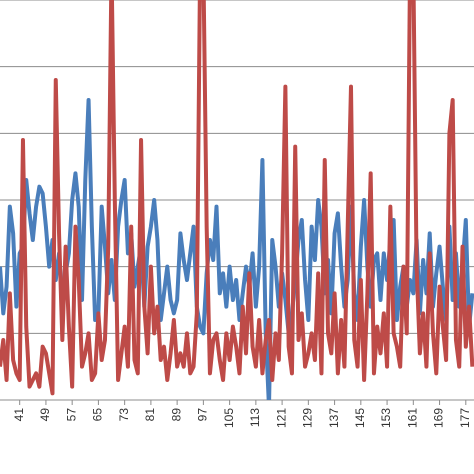 This screenshot has width=474, height=474. I want to click on x-tick-label: 81, so click(150, 415).